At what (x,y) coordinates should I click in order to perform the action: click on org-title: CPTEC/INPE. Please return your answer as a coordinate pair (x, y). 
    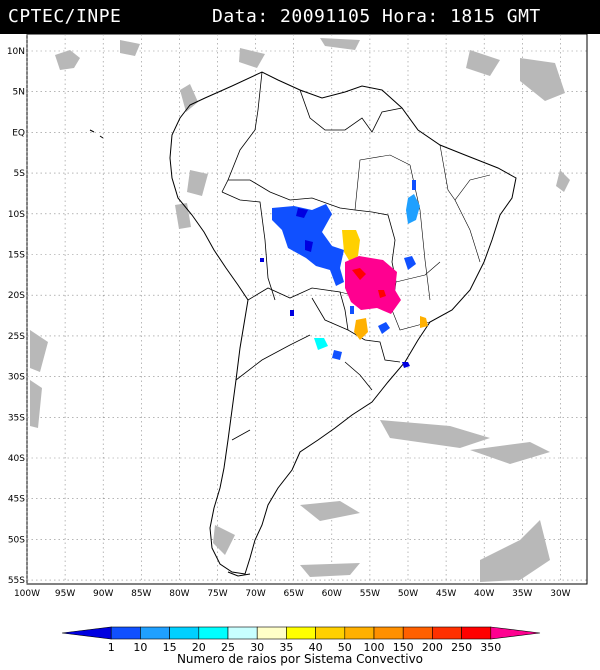
    Looking at the image, I should click on (65, 16).